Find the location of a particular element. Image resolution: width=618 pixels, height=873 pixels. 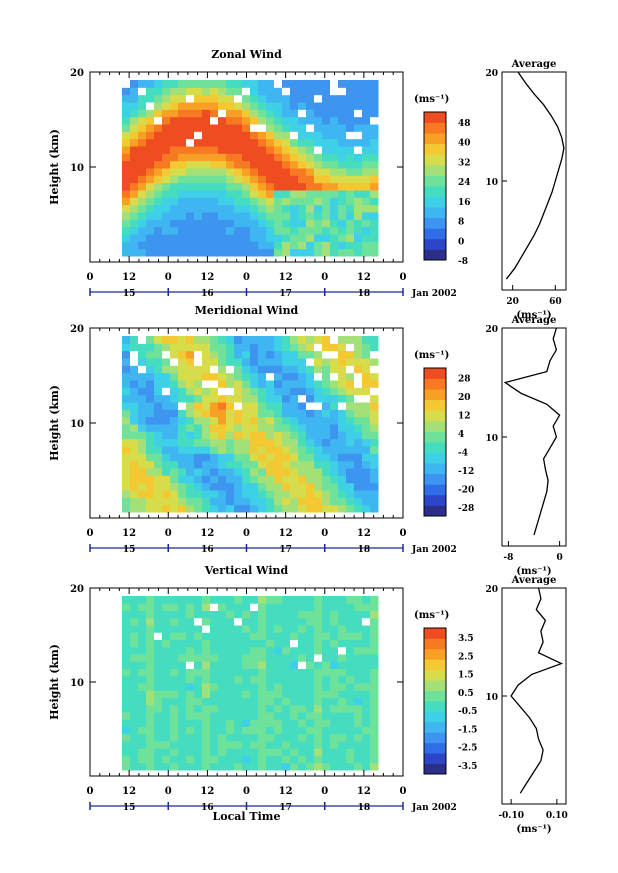

colorbar-tick-label: -1.5 is located at coordinates (467, 730).